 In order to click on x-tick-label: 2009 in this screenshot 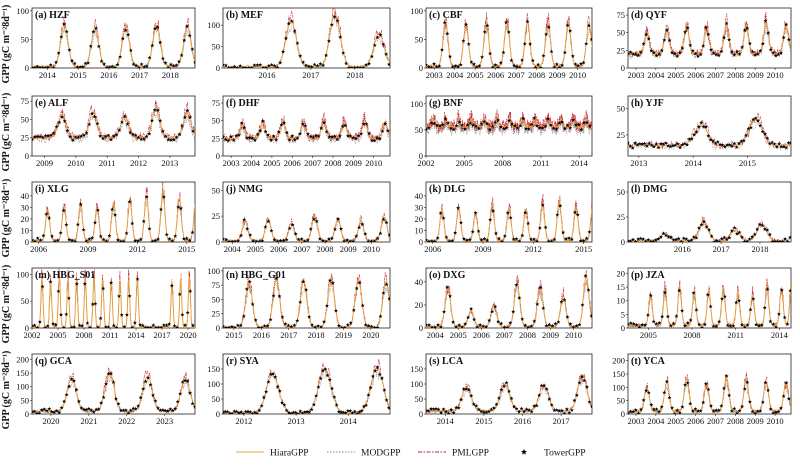, I will do `click(483, 249)`.